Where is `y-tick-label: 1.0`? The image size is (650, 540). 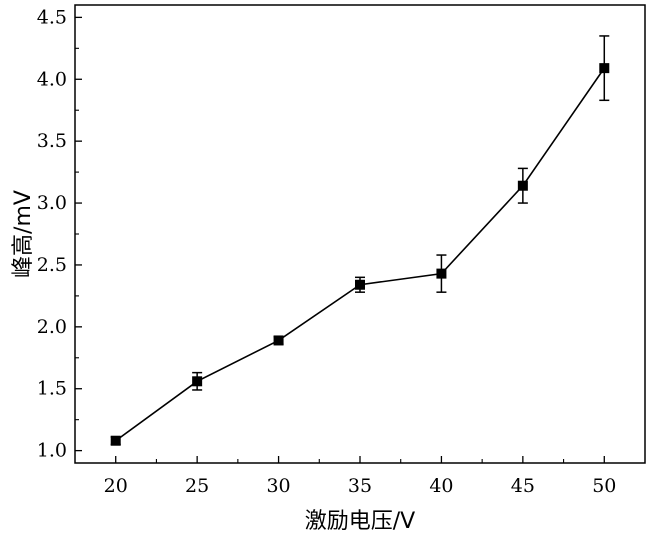
y-tick-label: 1.0 is located at coordinates (52, 451).